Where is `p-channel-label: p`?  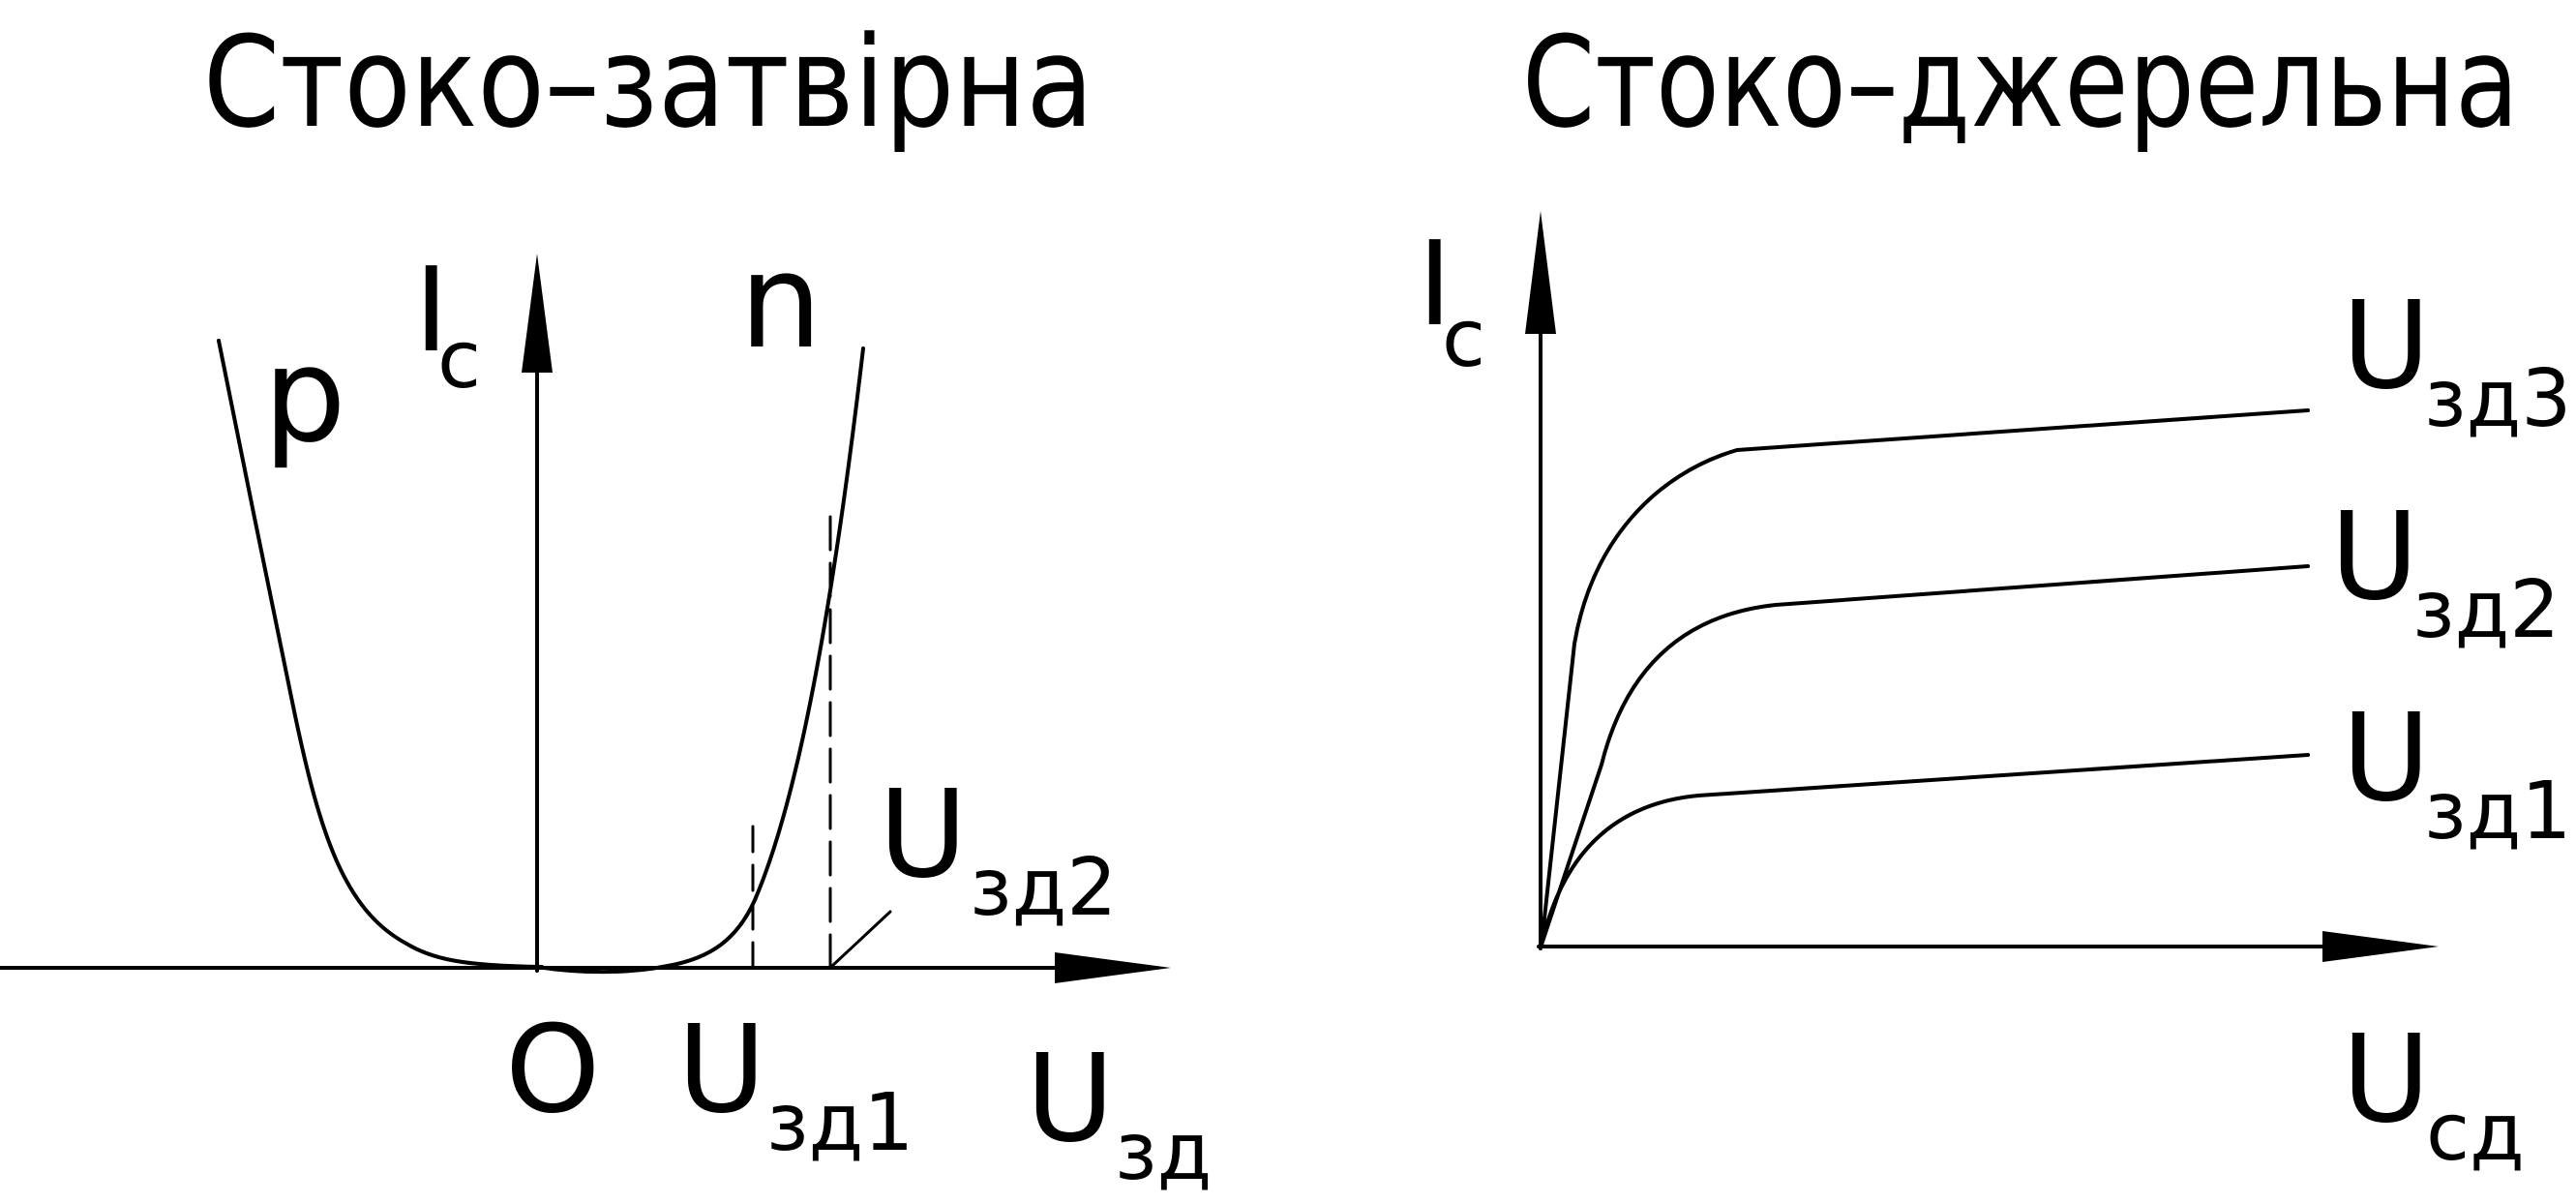
p-channel-label: p is located at coordinates (304, 395).